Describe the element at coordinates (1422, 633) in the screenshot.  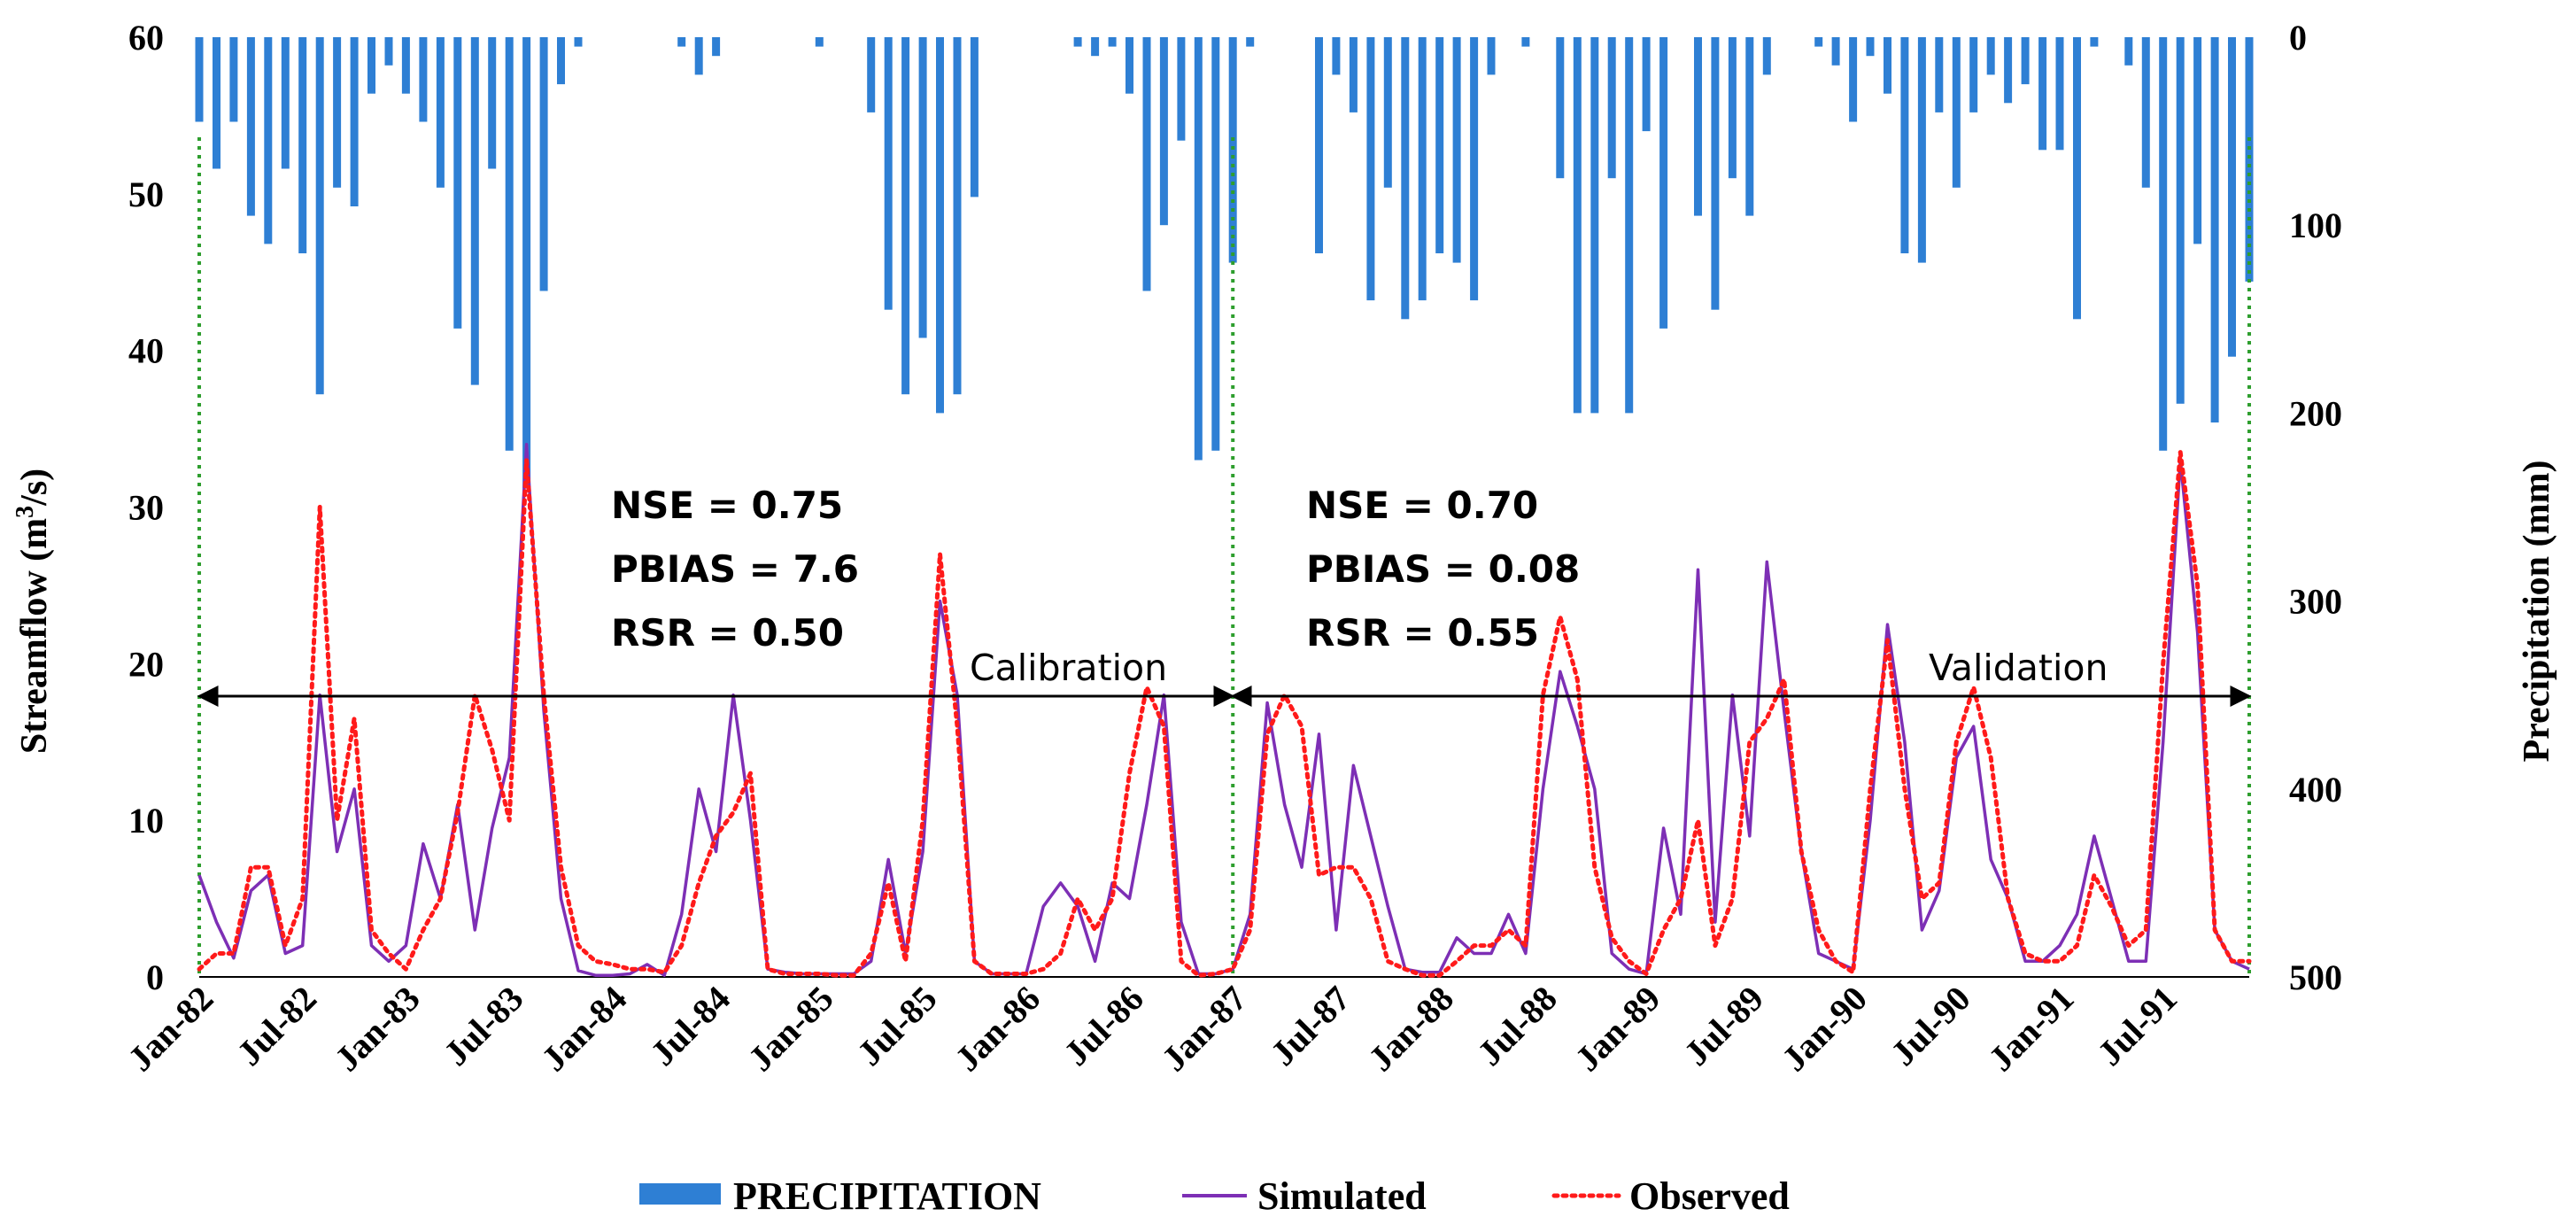
I see `validation-rsr: RSR = 0.55` at that location.